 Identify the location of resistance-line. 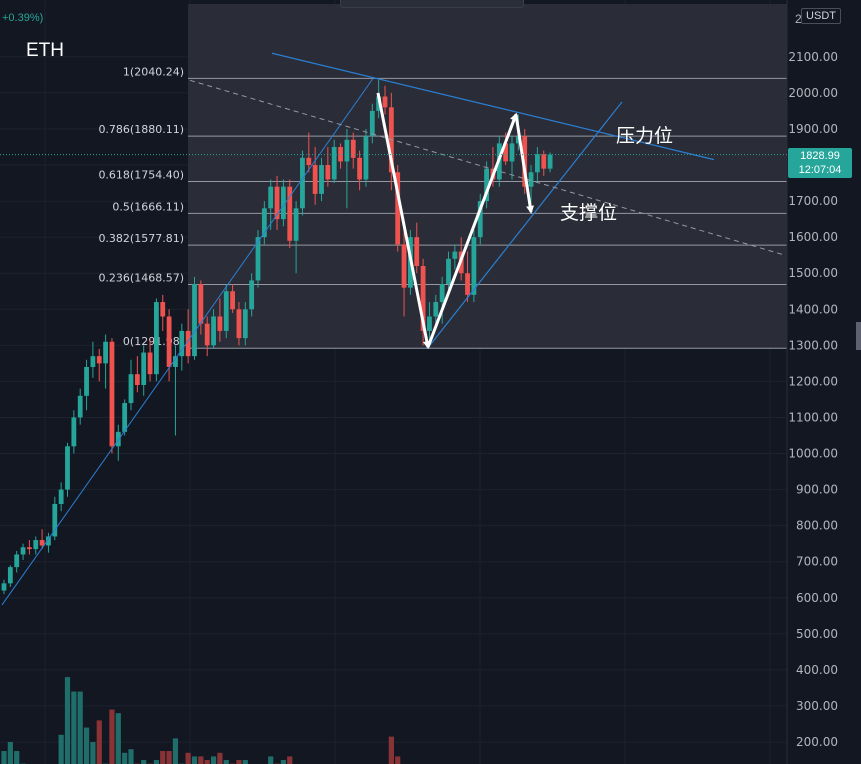
(493, 106).